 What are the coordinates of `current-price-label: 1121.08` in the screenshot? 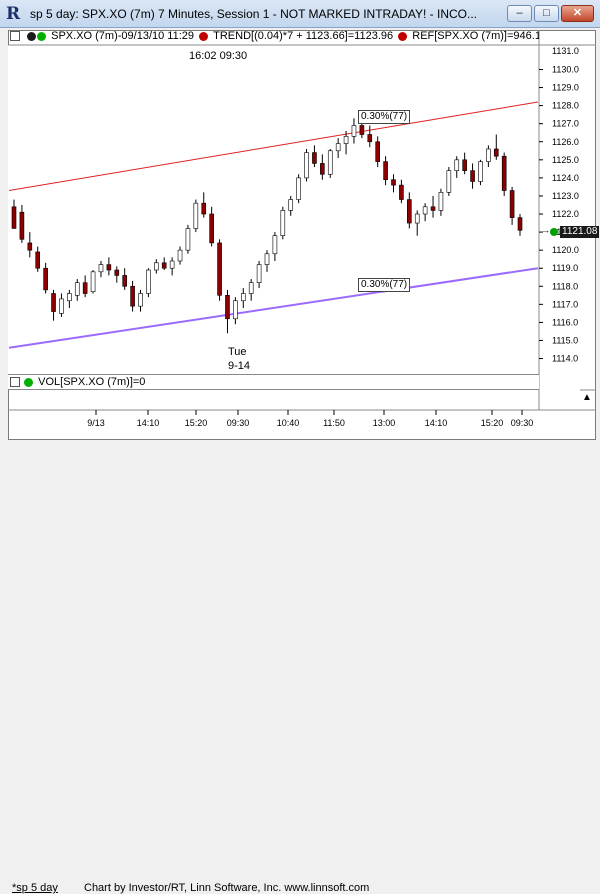 It's located at (580, 232).